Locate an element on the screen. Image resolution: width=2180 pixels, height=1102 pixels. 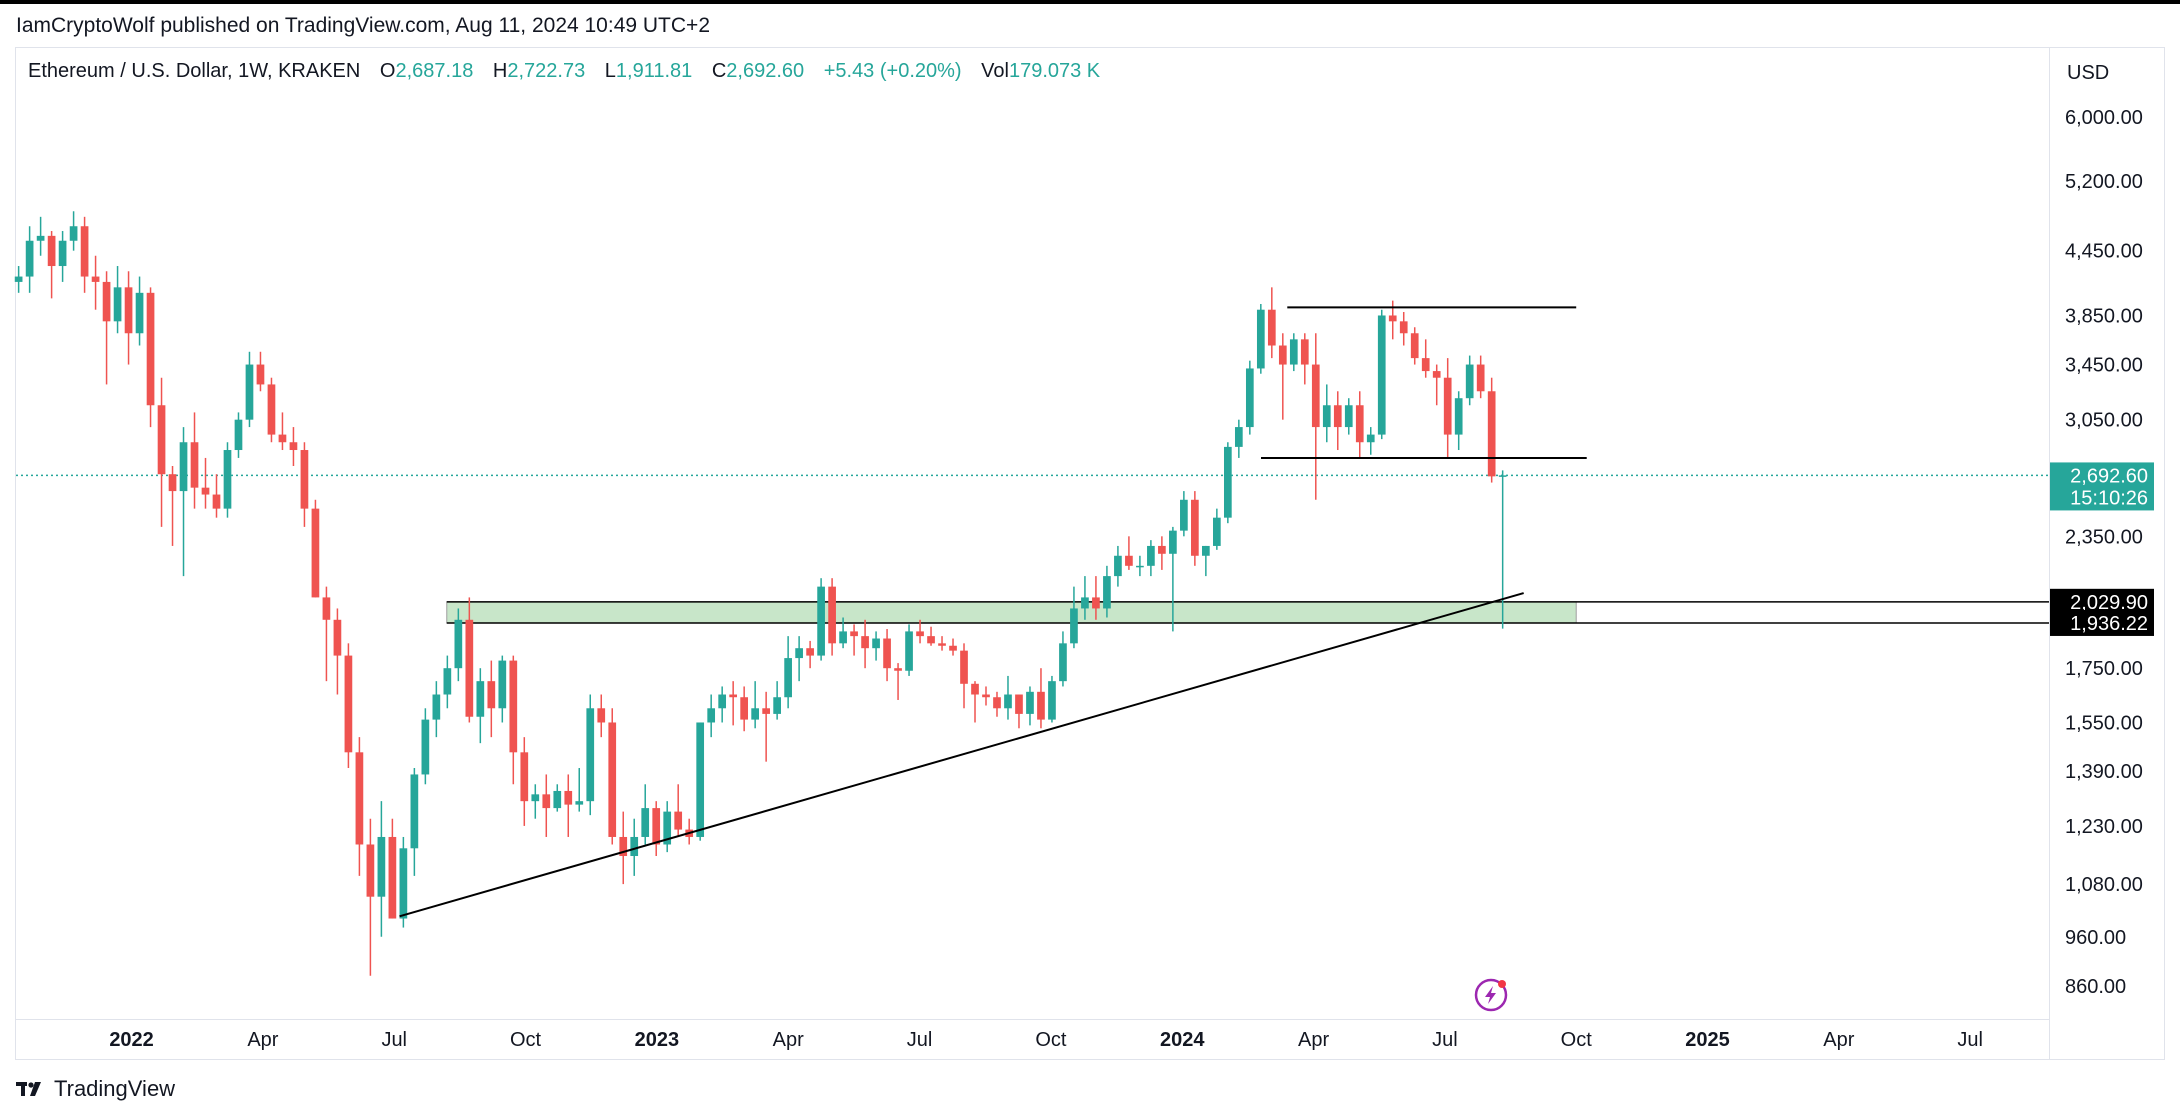
level-price-label: 1,936.22 is located at coordinates (2109, 624).